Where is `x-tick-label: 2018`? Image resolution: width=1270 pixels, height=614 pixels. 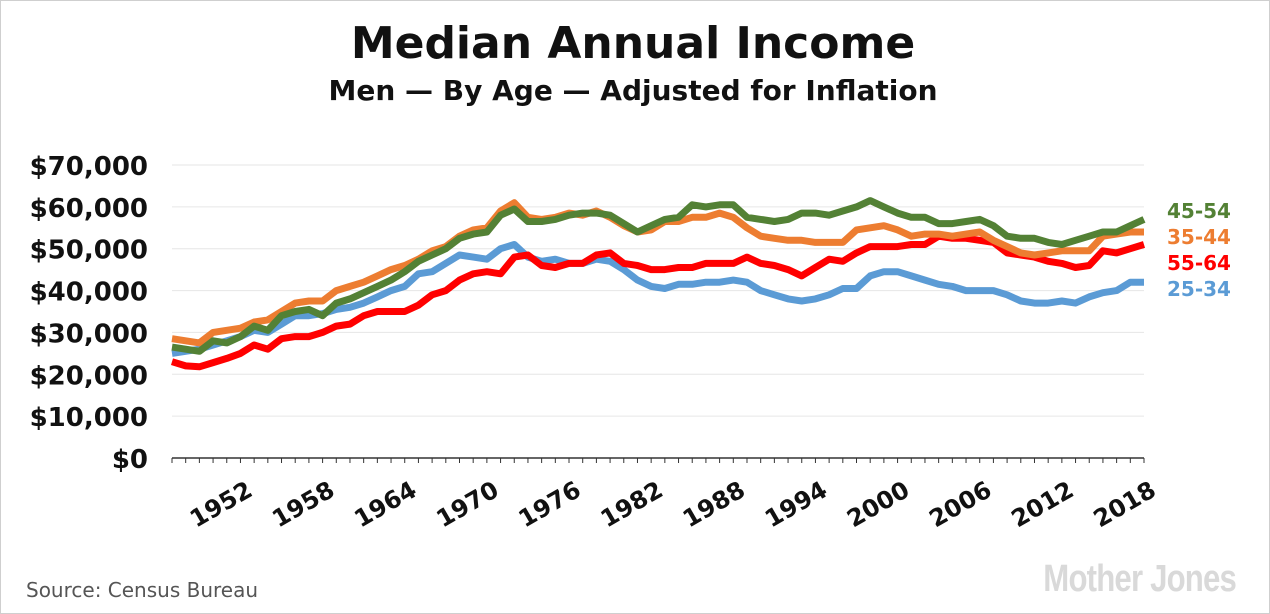 x-tick-label: 2018 is located at coordinates (1125, 505).